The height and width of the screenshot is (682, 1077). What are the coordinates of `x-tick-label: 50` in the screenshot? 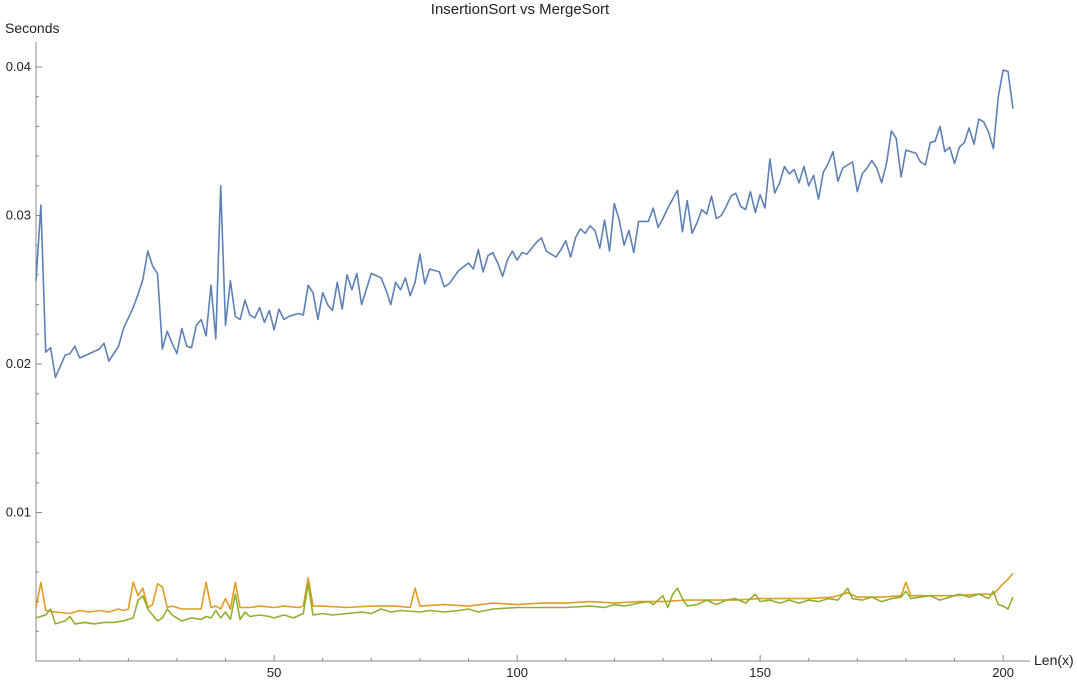 It's located at (274, 672).